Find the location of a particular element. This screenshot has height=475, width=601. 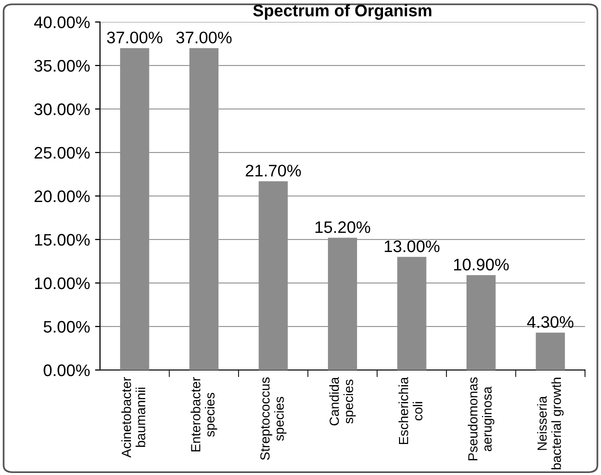

x-tick-label: Enterobacter species is located at coordinates (204, 414).